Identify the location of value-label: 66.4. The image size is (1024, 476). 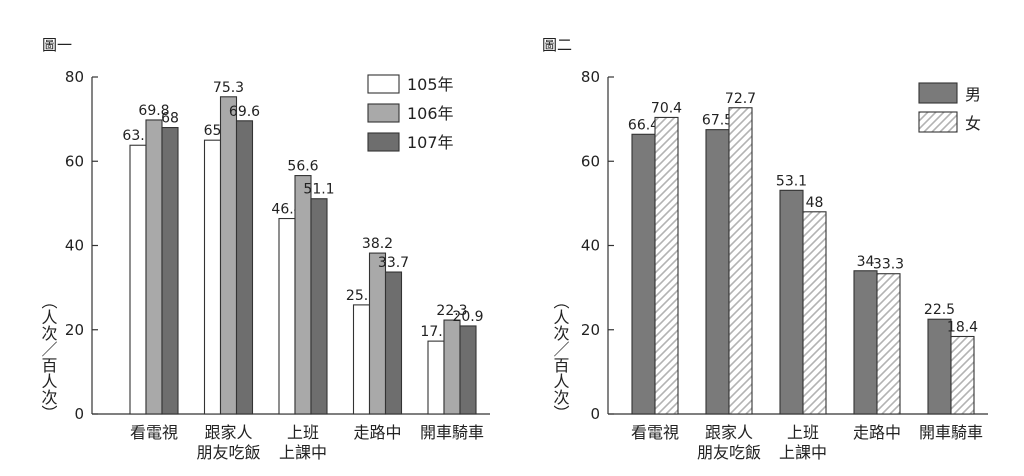
(643, 125).